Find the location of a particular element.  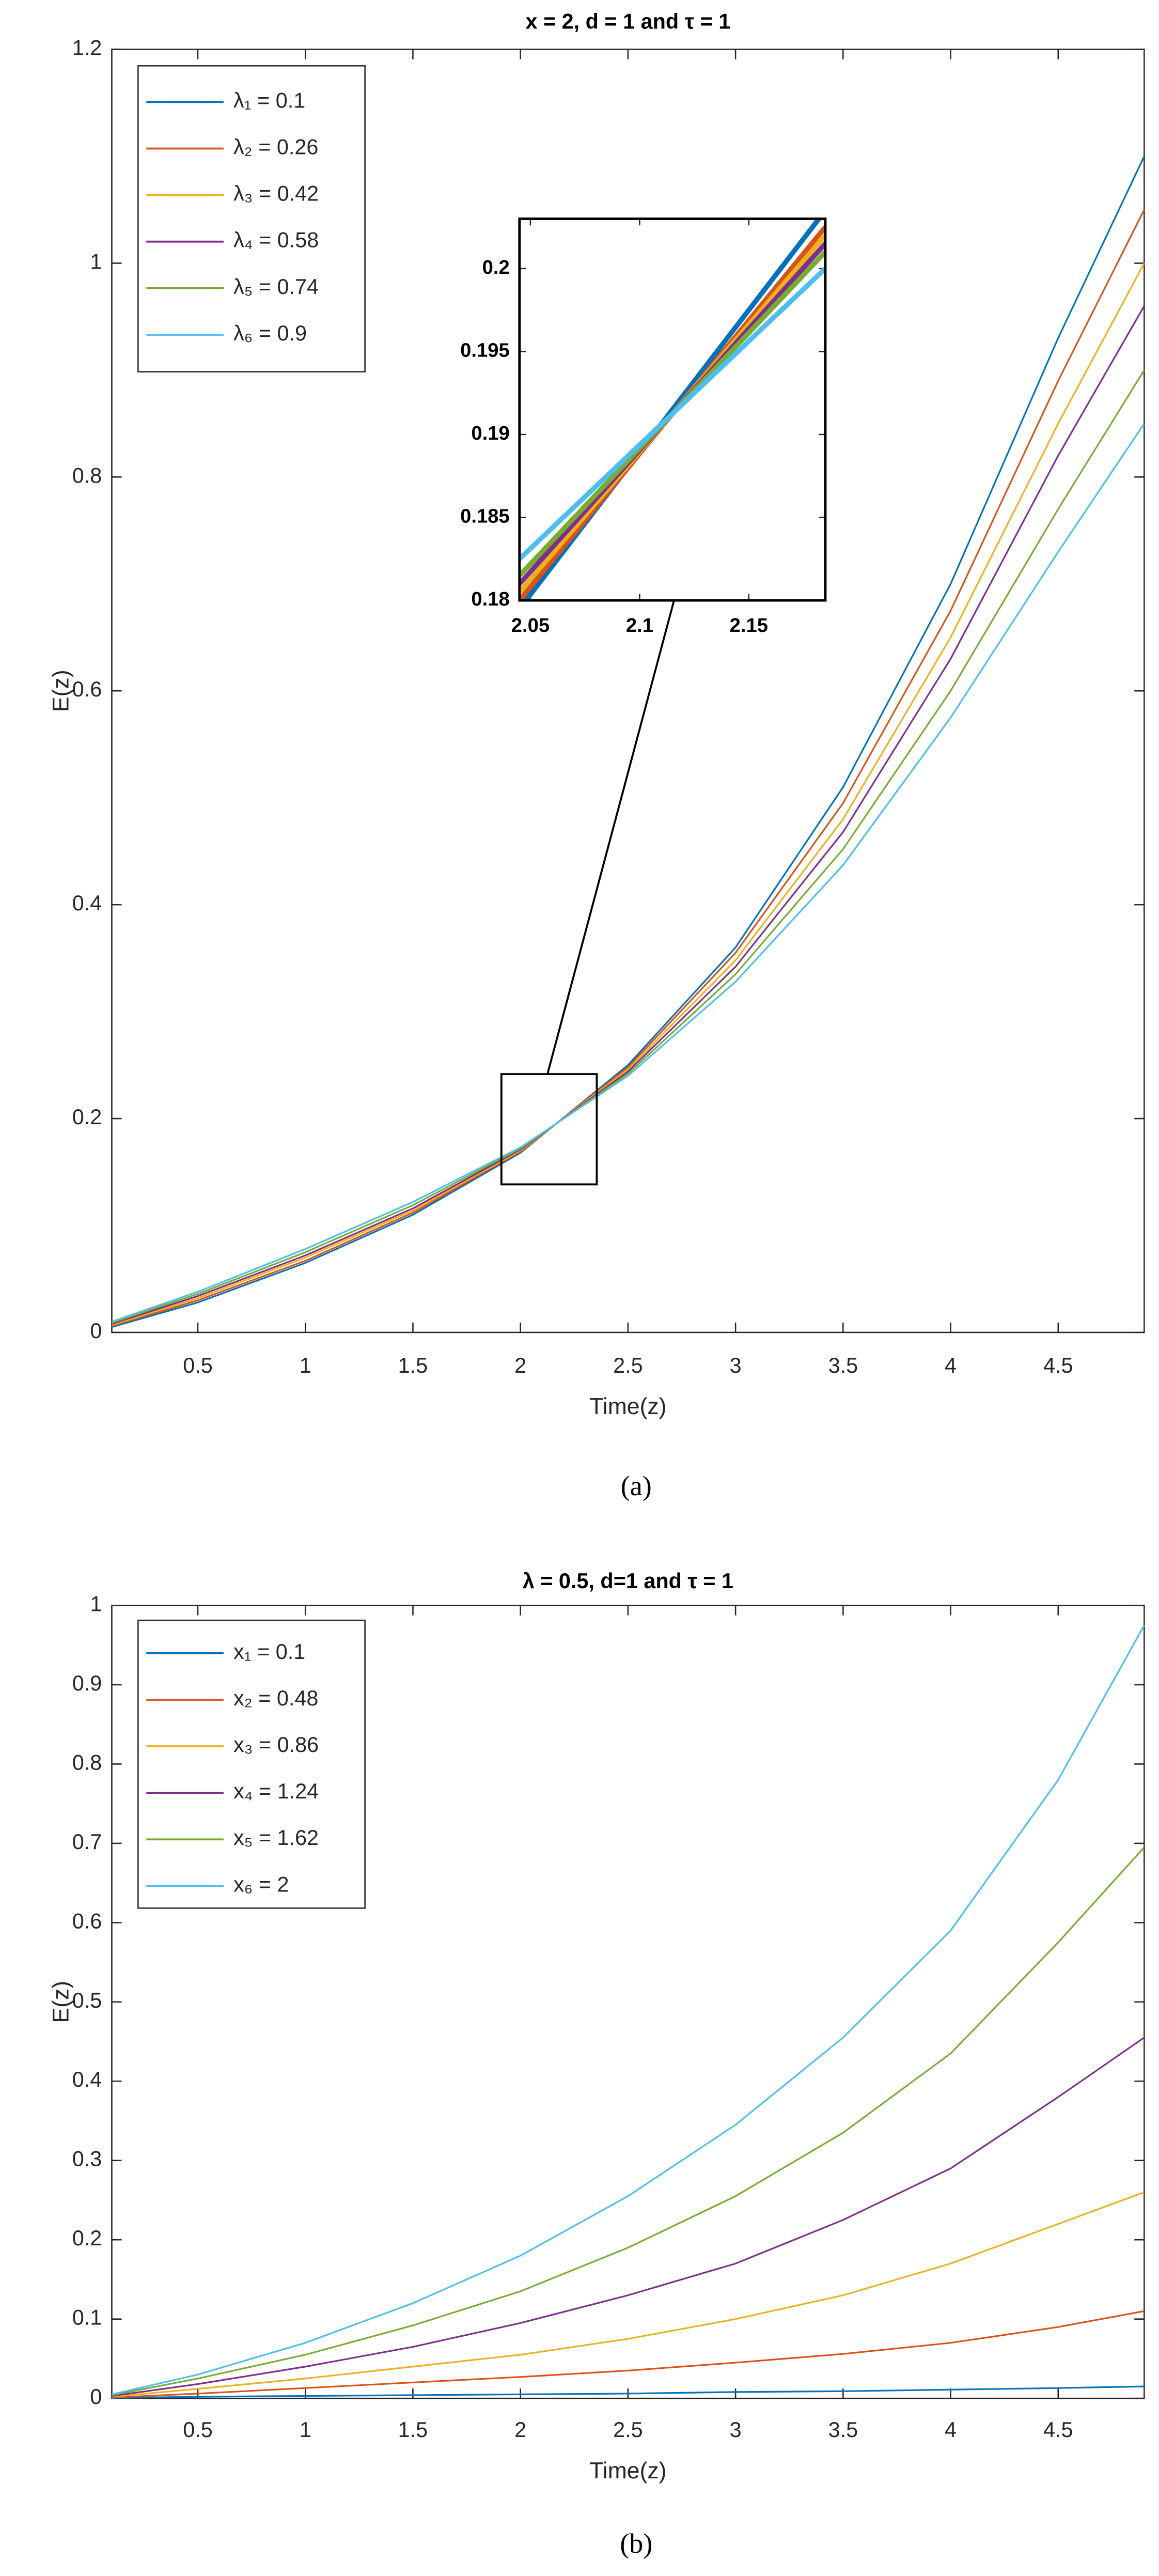

caption: (b) is located at coordinates (636, 2543).